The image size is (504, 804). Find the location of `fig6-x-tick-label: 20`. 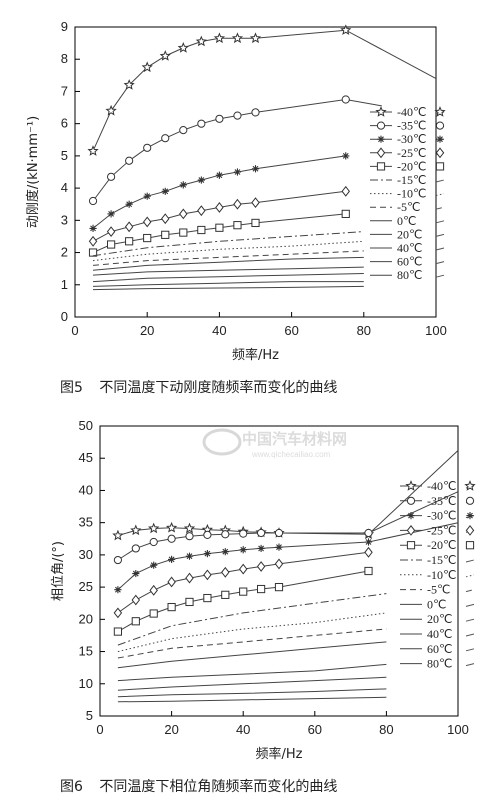

fig6-x-tick-label: 20 is located at coordinates (171, 729).